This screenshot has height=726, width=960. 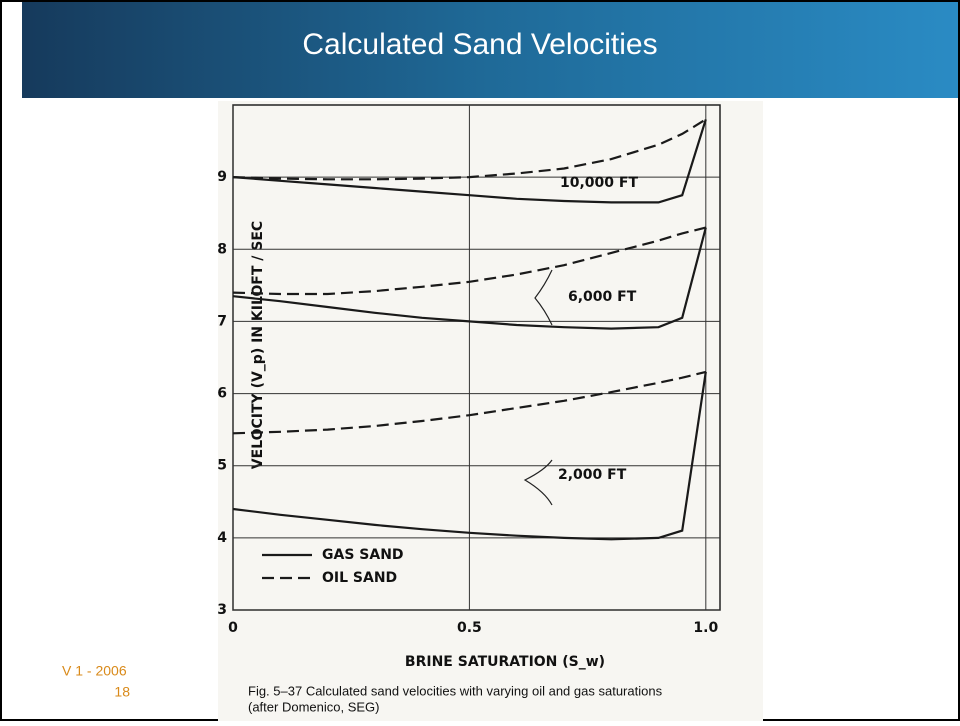 I want to click on page-number: 18, so click(x=122, y=692).